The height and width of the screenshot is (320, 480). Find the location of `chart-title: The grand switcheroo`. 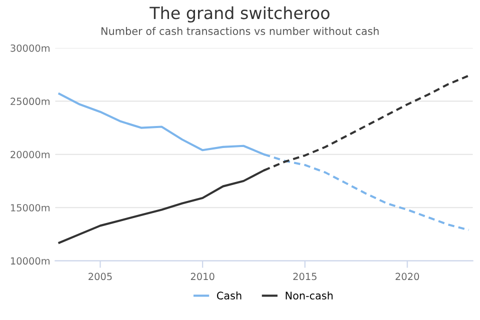

chart-title: The grand switcheroo is located at coordinates (240, 14).